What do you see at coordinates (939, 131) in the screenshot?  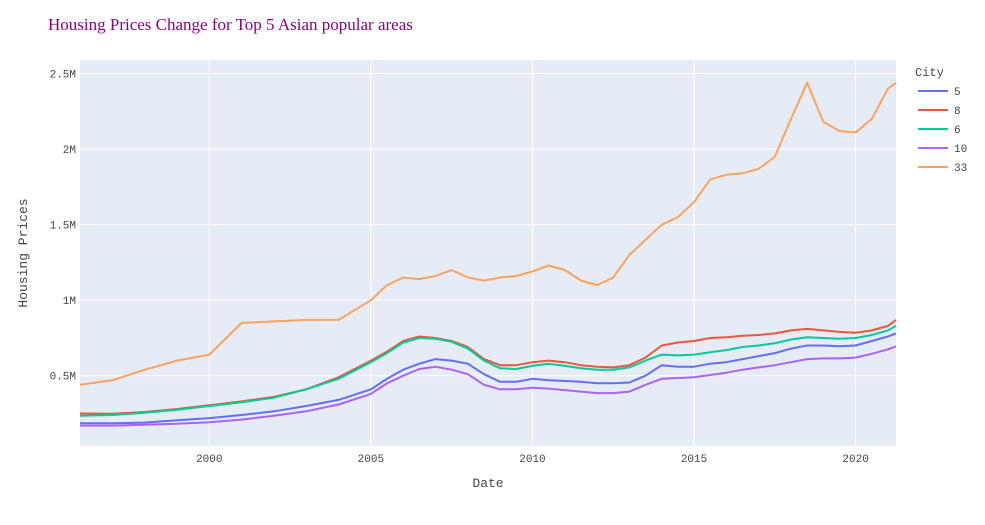 I see `legend-item-6: 6` at bounding box center [939, 131].